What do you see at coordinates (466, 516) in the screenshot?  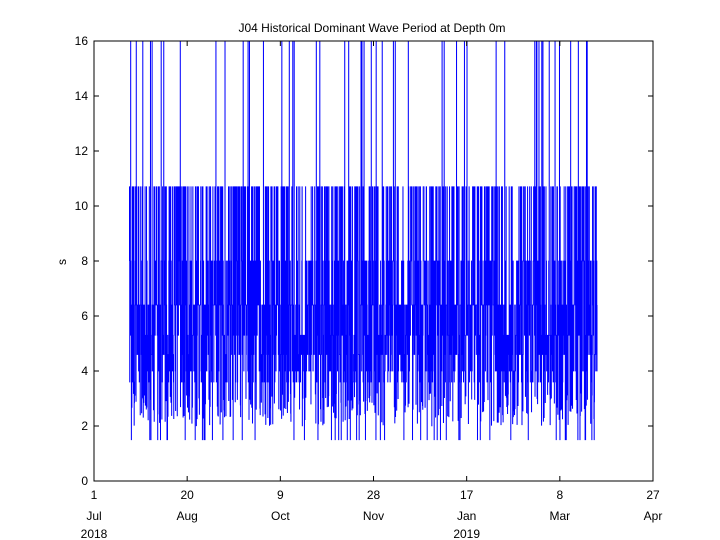 I see `x-tick-month: Jan` at bounding box center [466, 516].